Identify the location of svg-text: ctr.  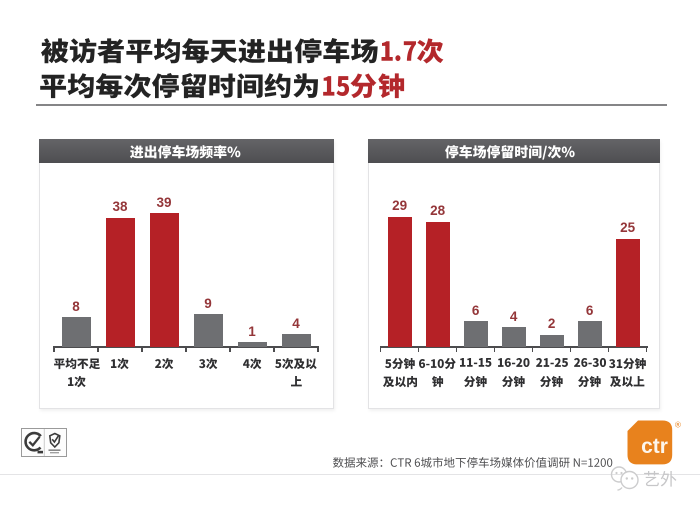
(654, 446).